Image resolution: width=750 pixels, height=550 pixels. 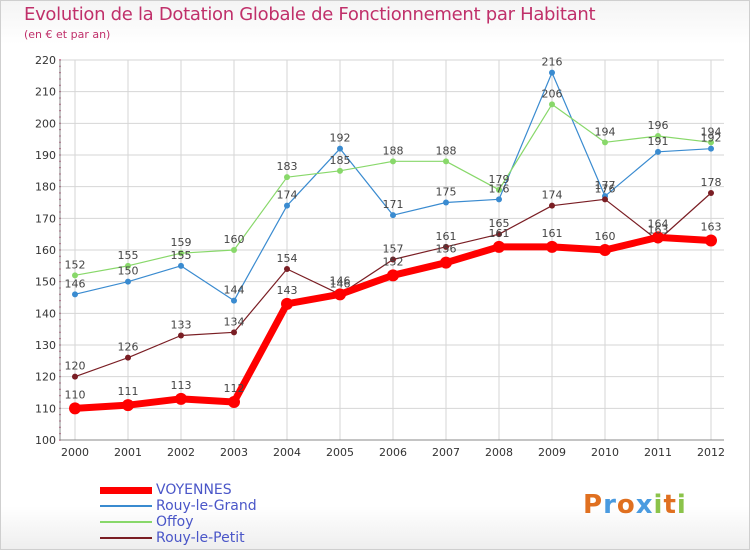 I want to click on data-label-rouy-le-grand: 171, so click(x=393, y=204).